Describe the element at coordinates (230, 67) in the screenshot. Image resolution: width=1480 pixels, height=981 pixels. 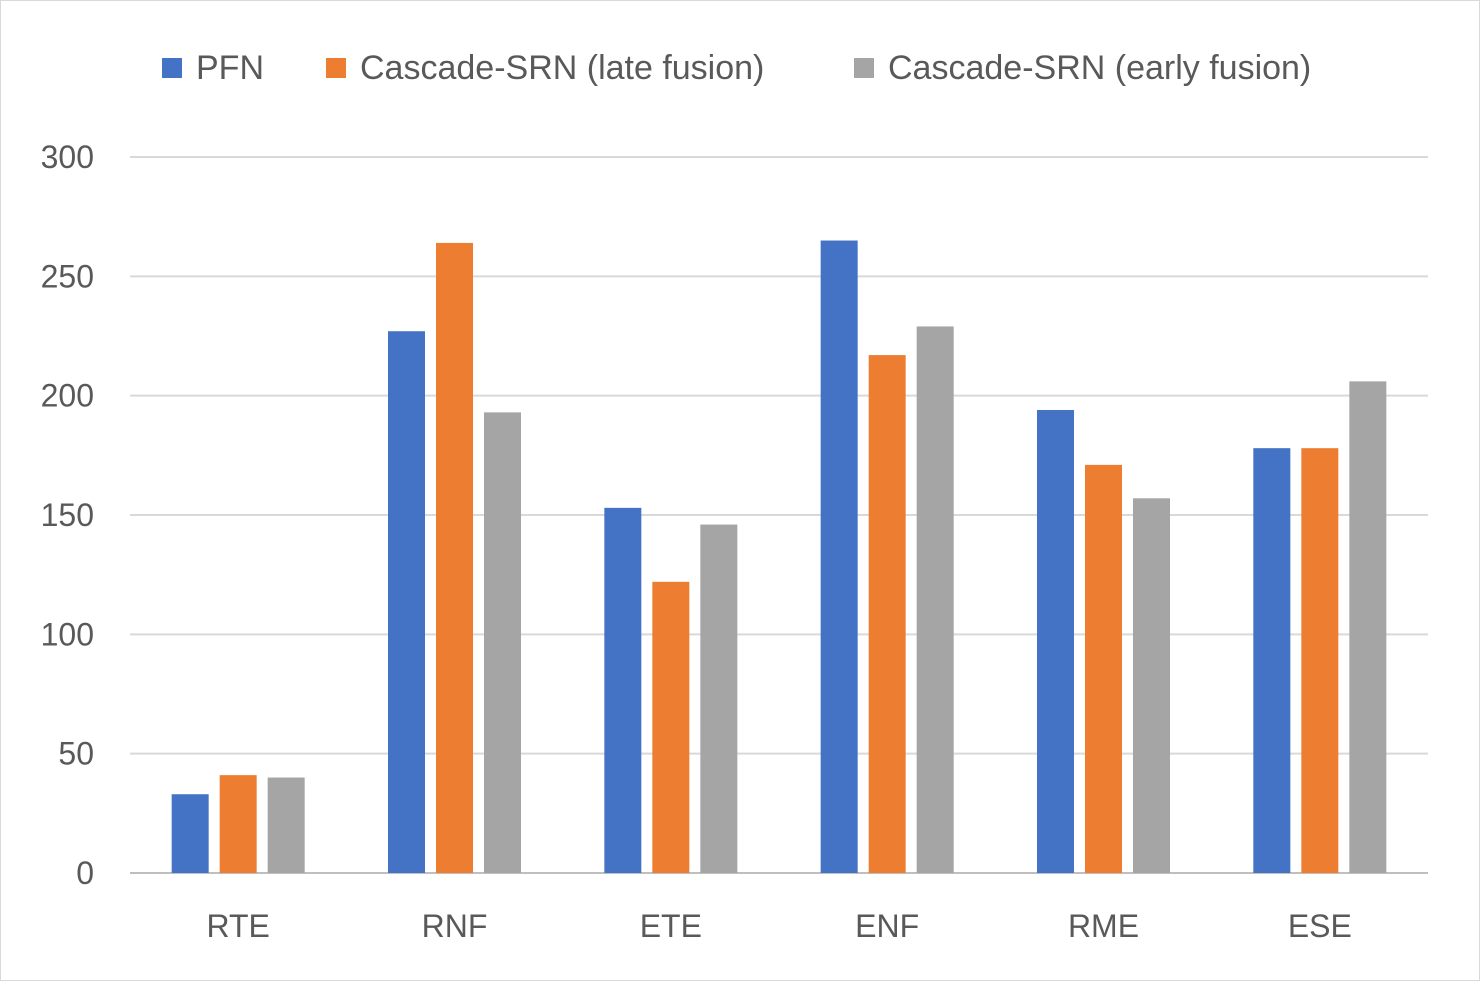
I see `legend-label-pfn: PFN` at that location.